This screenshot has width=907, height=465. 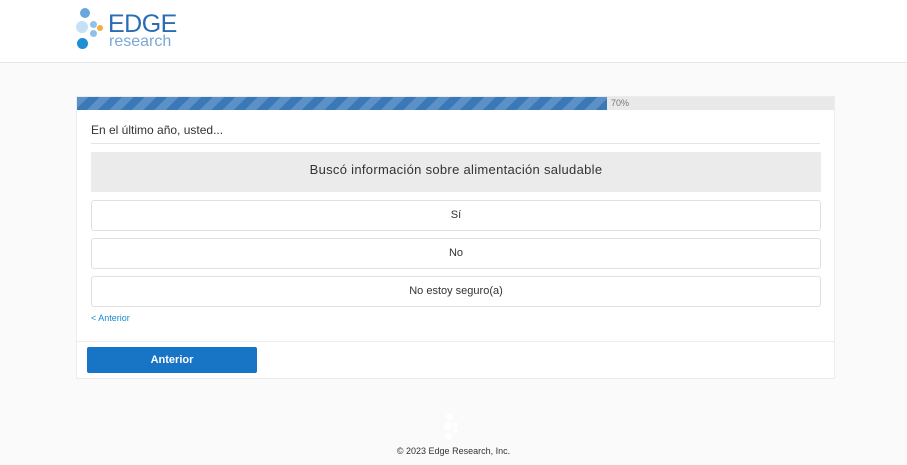 I want to click on option-no-seguro: No estoy seguro(a), so click(x=456, y=291).